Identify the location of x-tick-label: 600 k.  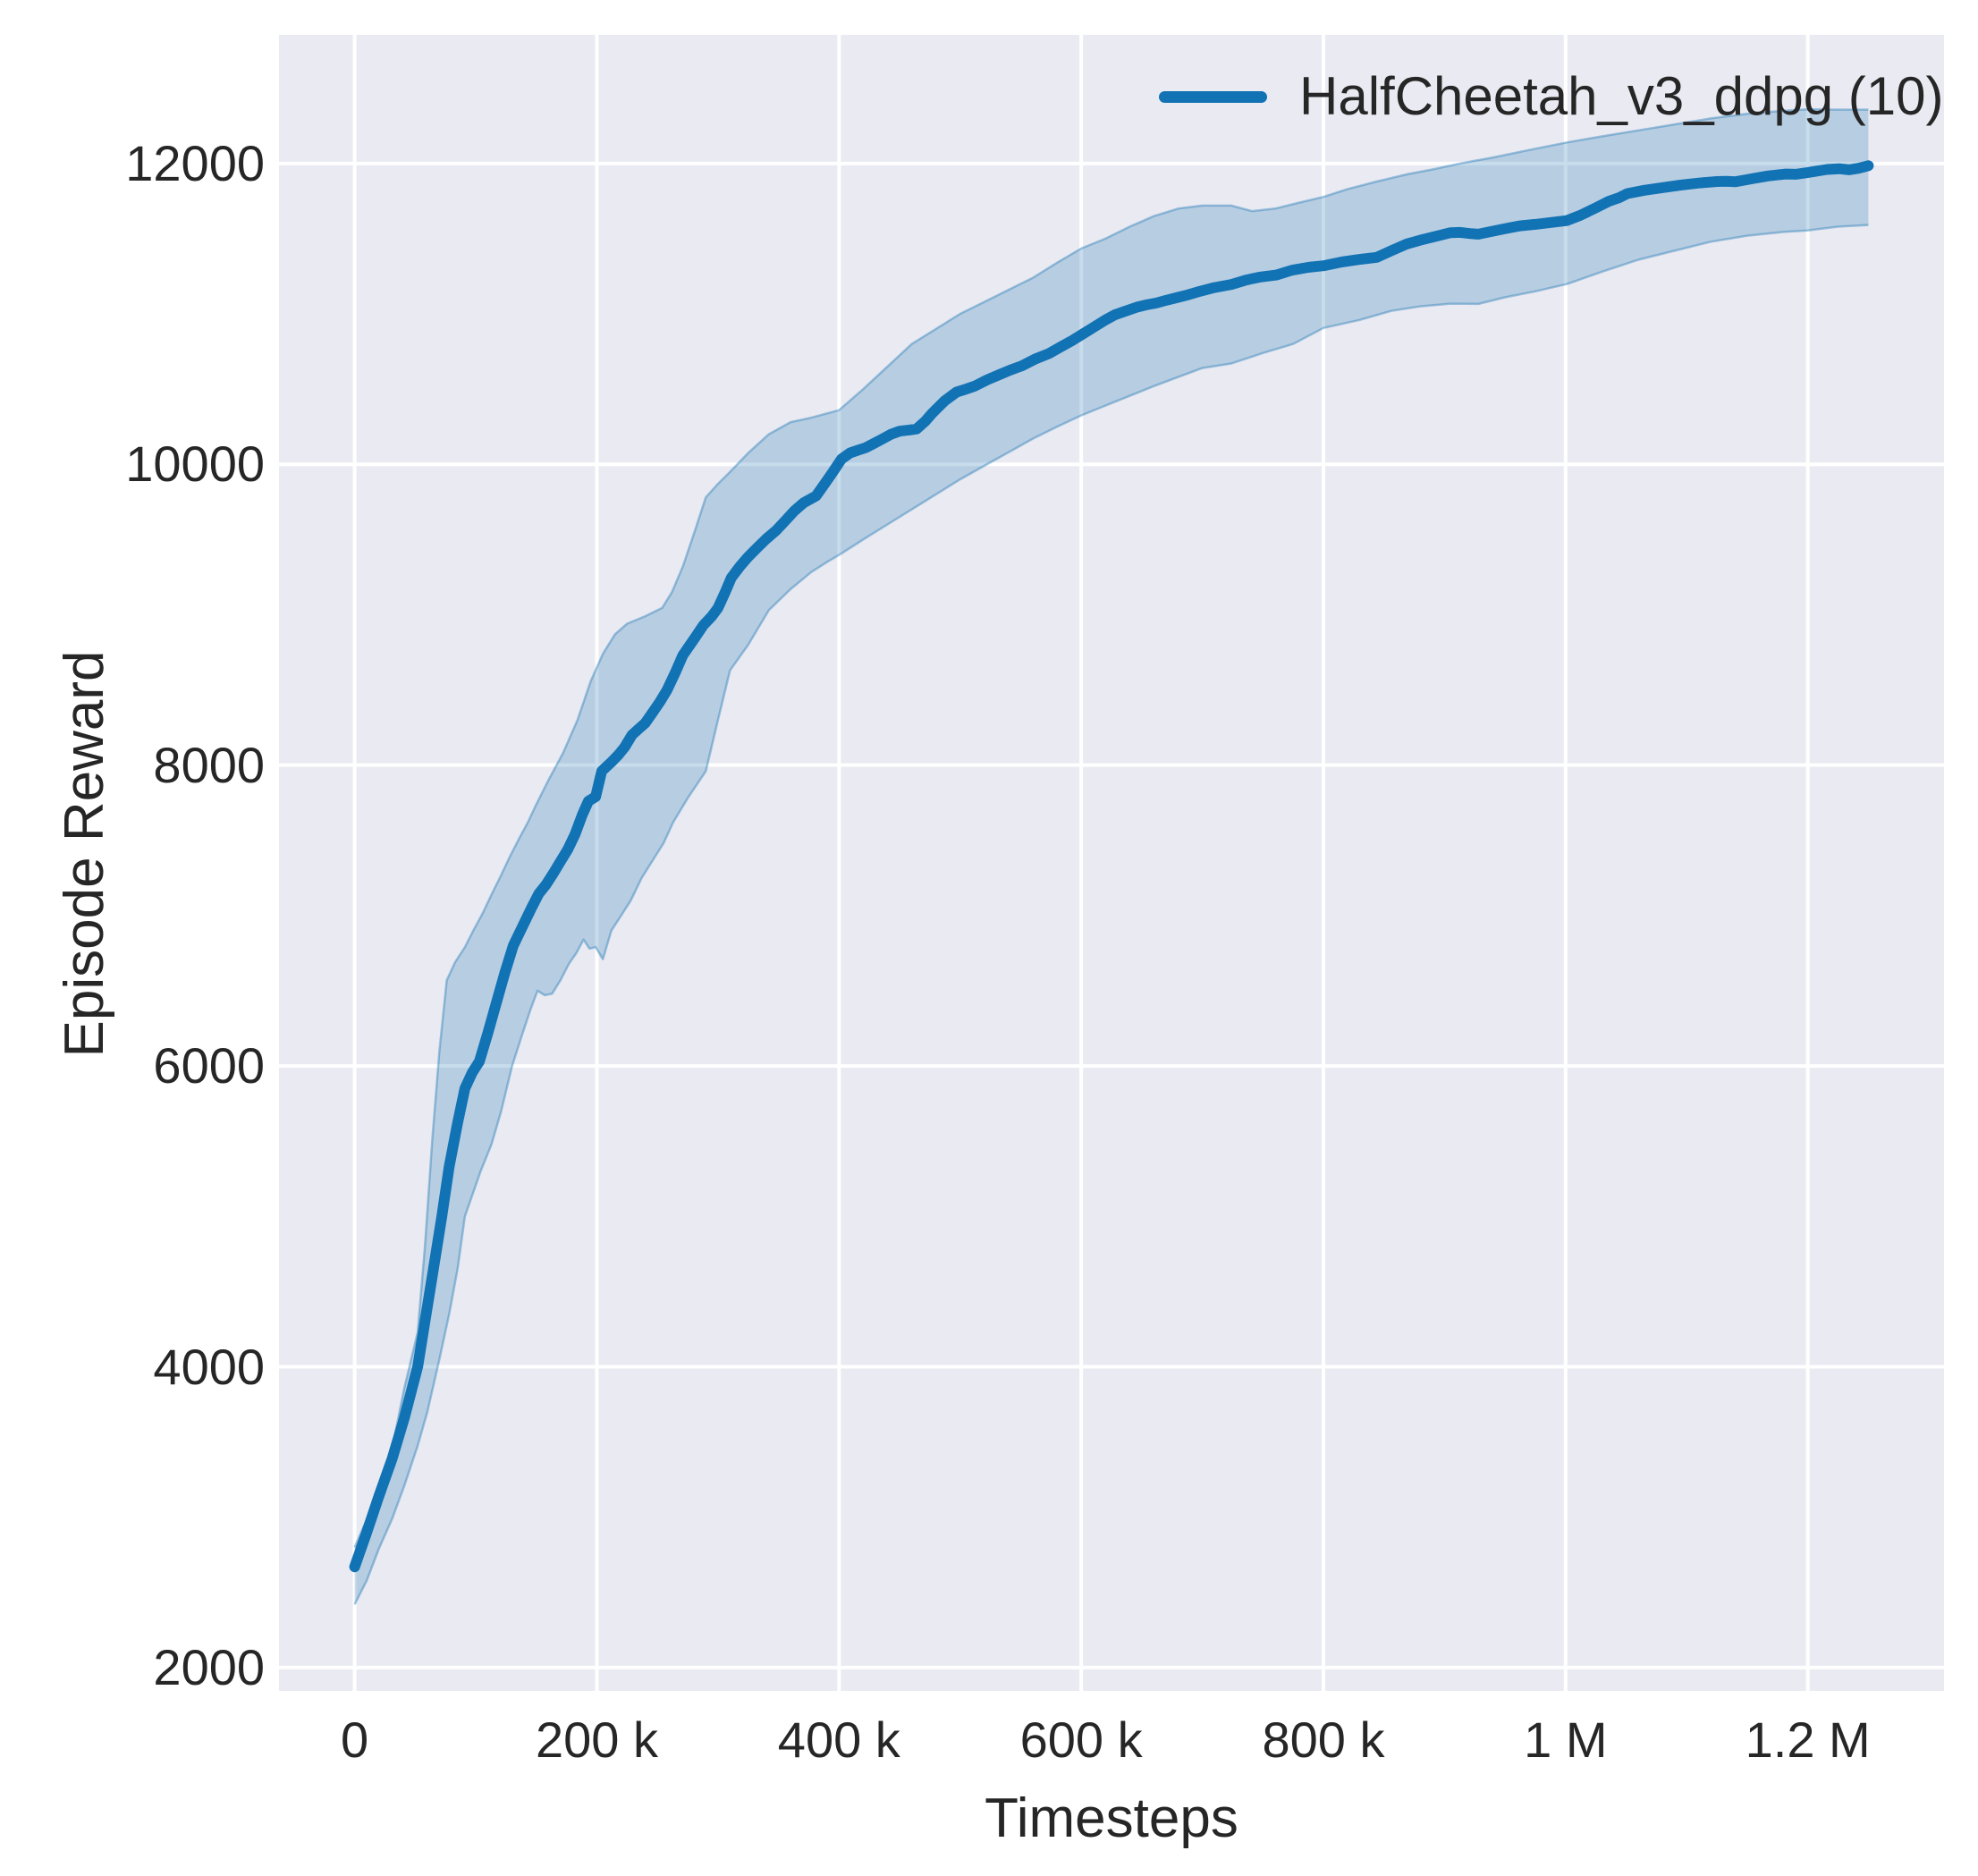
(1081, 1740).